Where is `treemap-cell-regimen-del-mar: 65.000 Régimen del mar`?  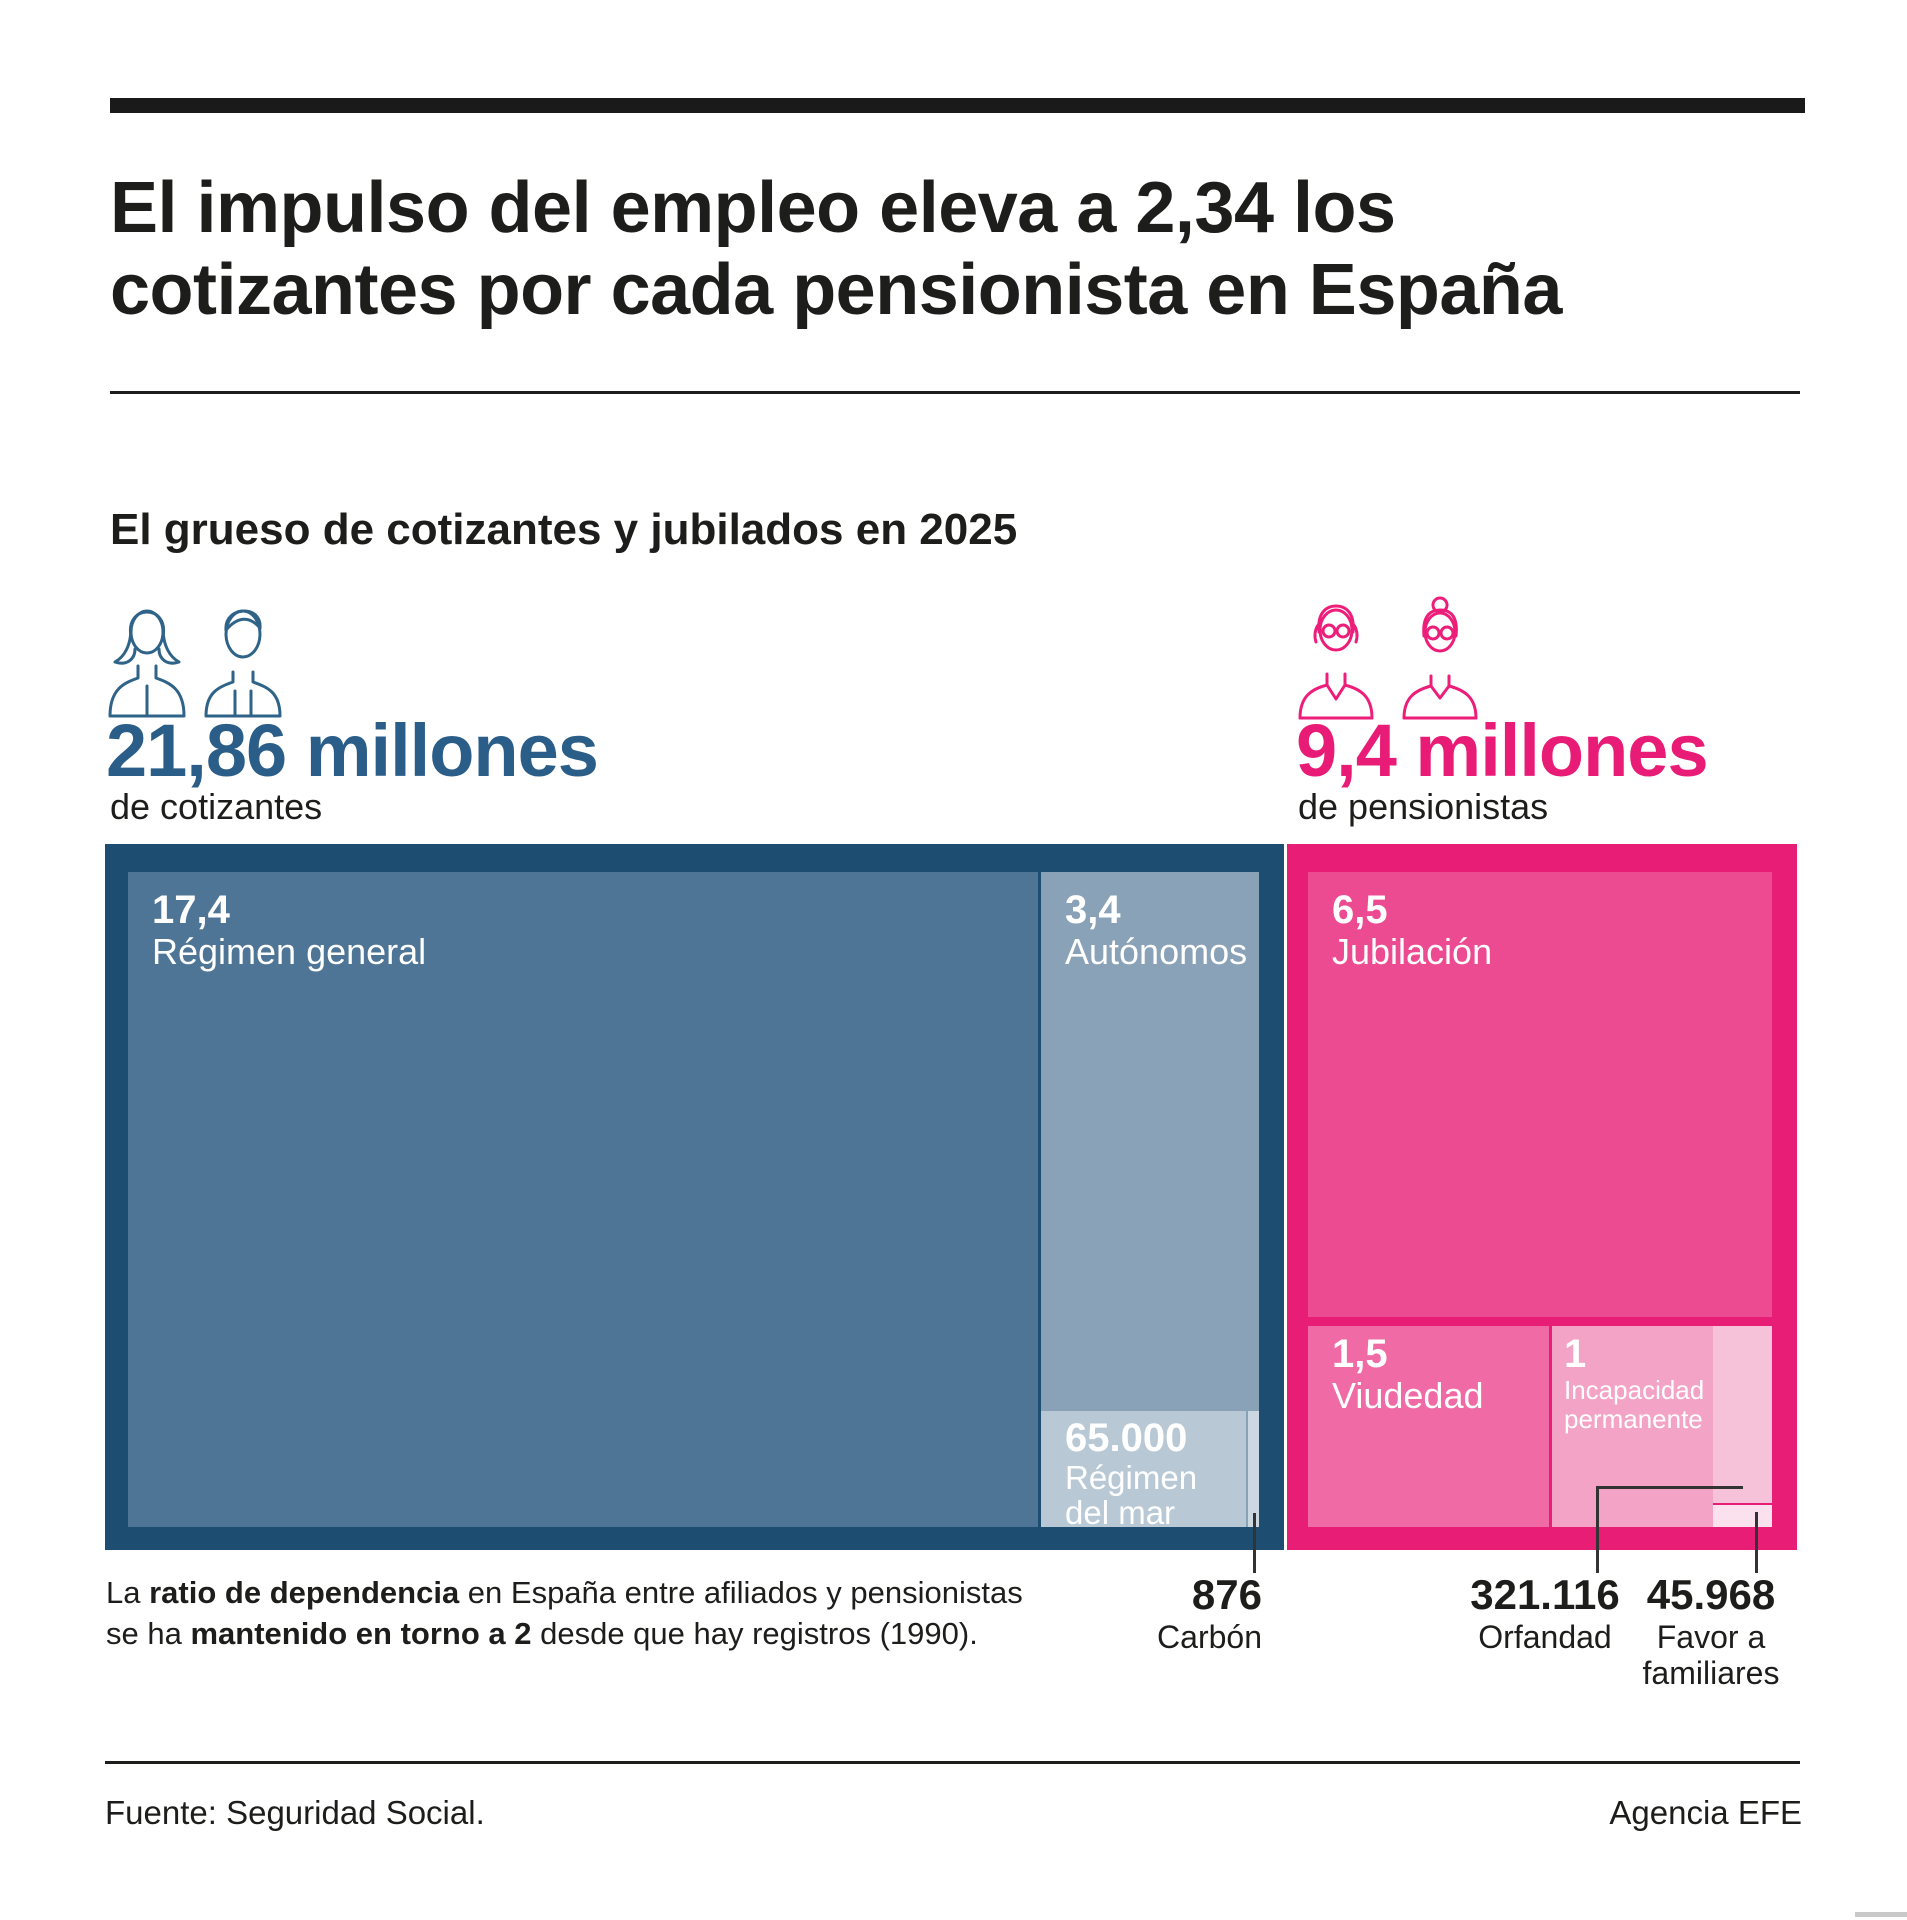
treemap-cell-regimen-del-mar: 65.000 Régimen del mar is located at coordinates (1143, 1471).